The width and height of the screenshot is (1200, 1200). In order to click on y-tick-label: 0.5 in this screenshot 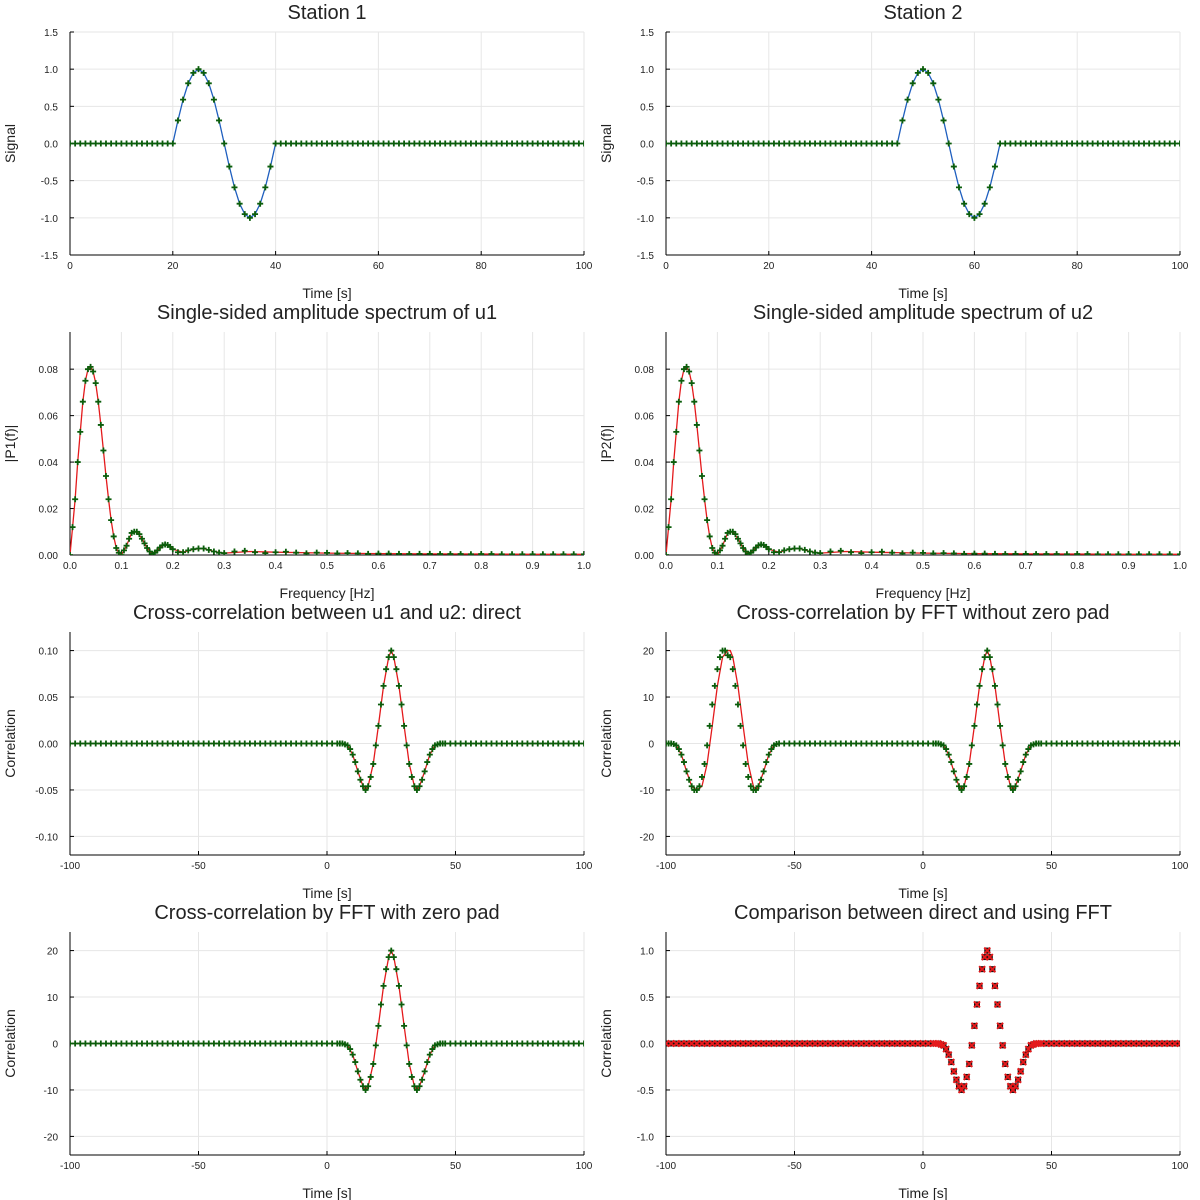, I will do `click(647, 107)`.